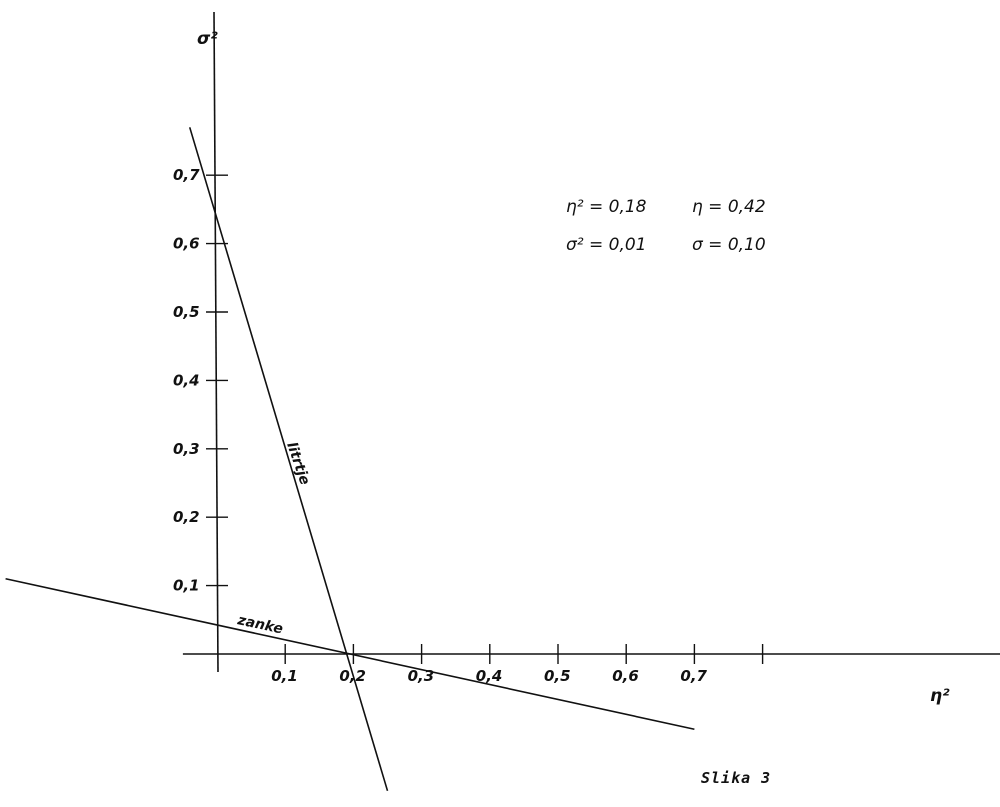  Describe the element at coordinates (729, 245) in the screenshot. I see `annotation-sigma: σ = 0,10` at that location.